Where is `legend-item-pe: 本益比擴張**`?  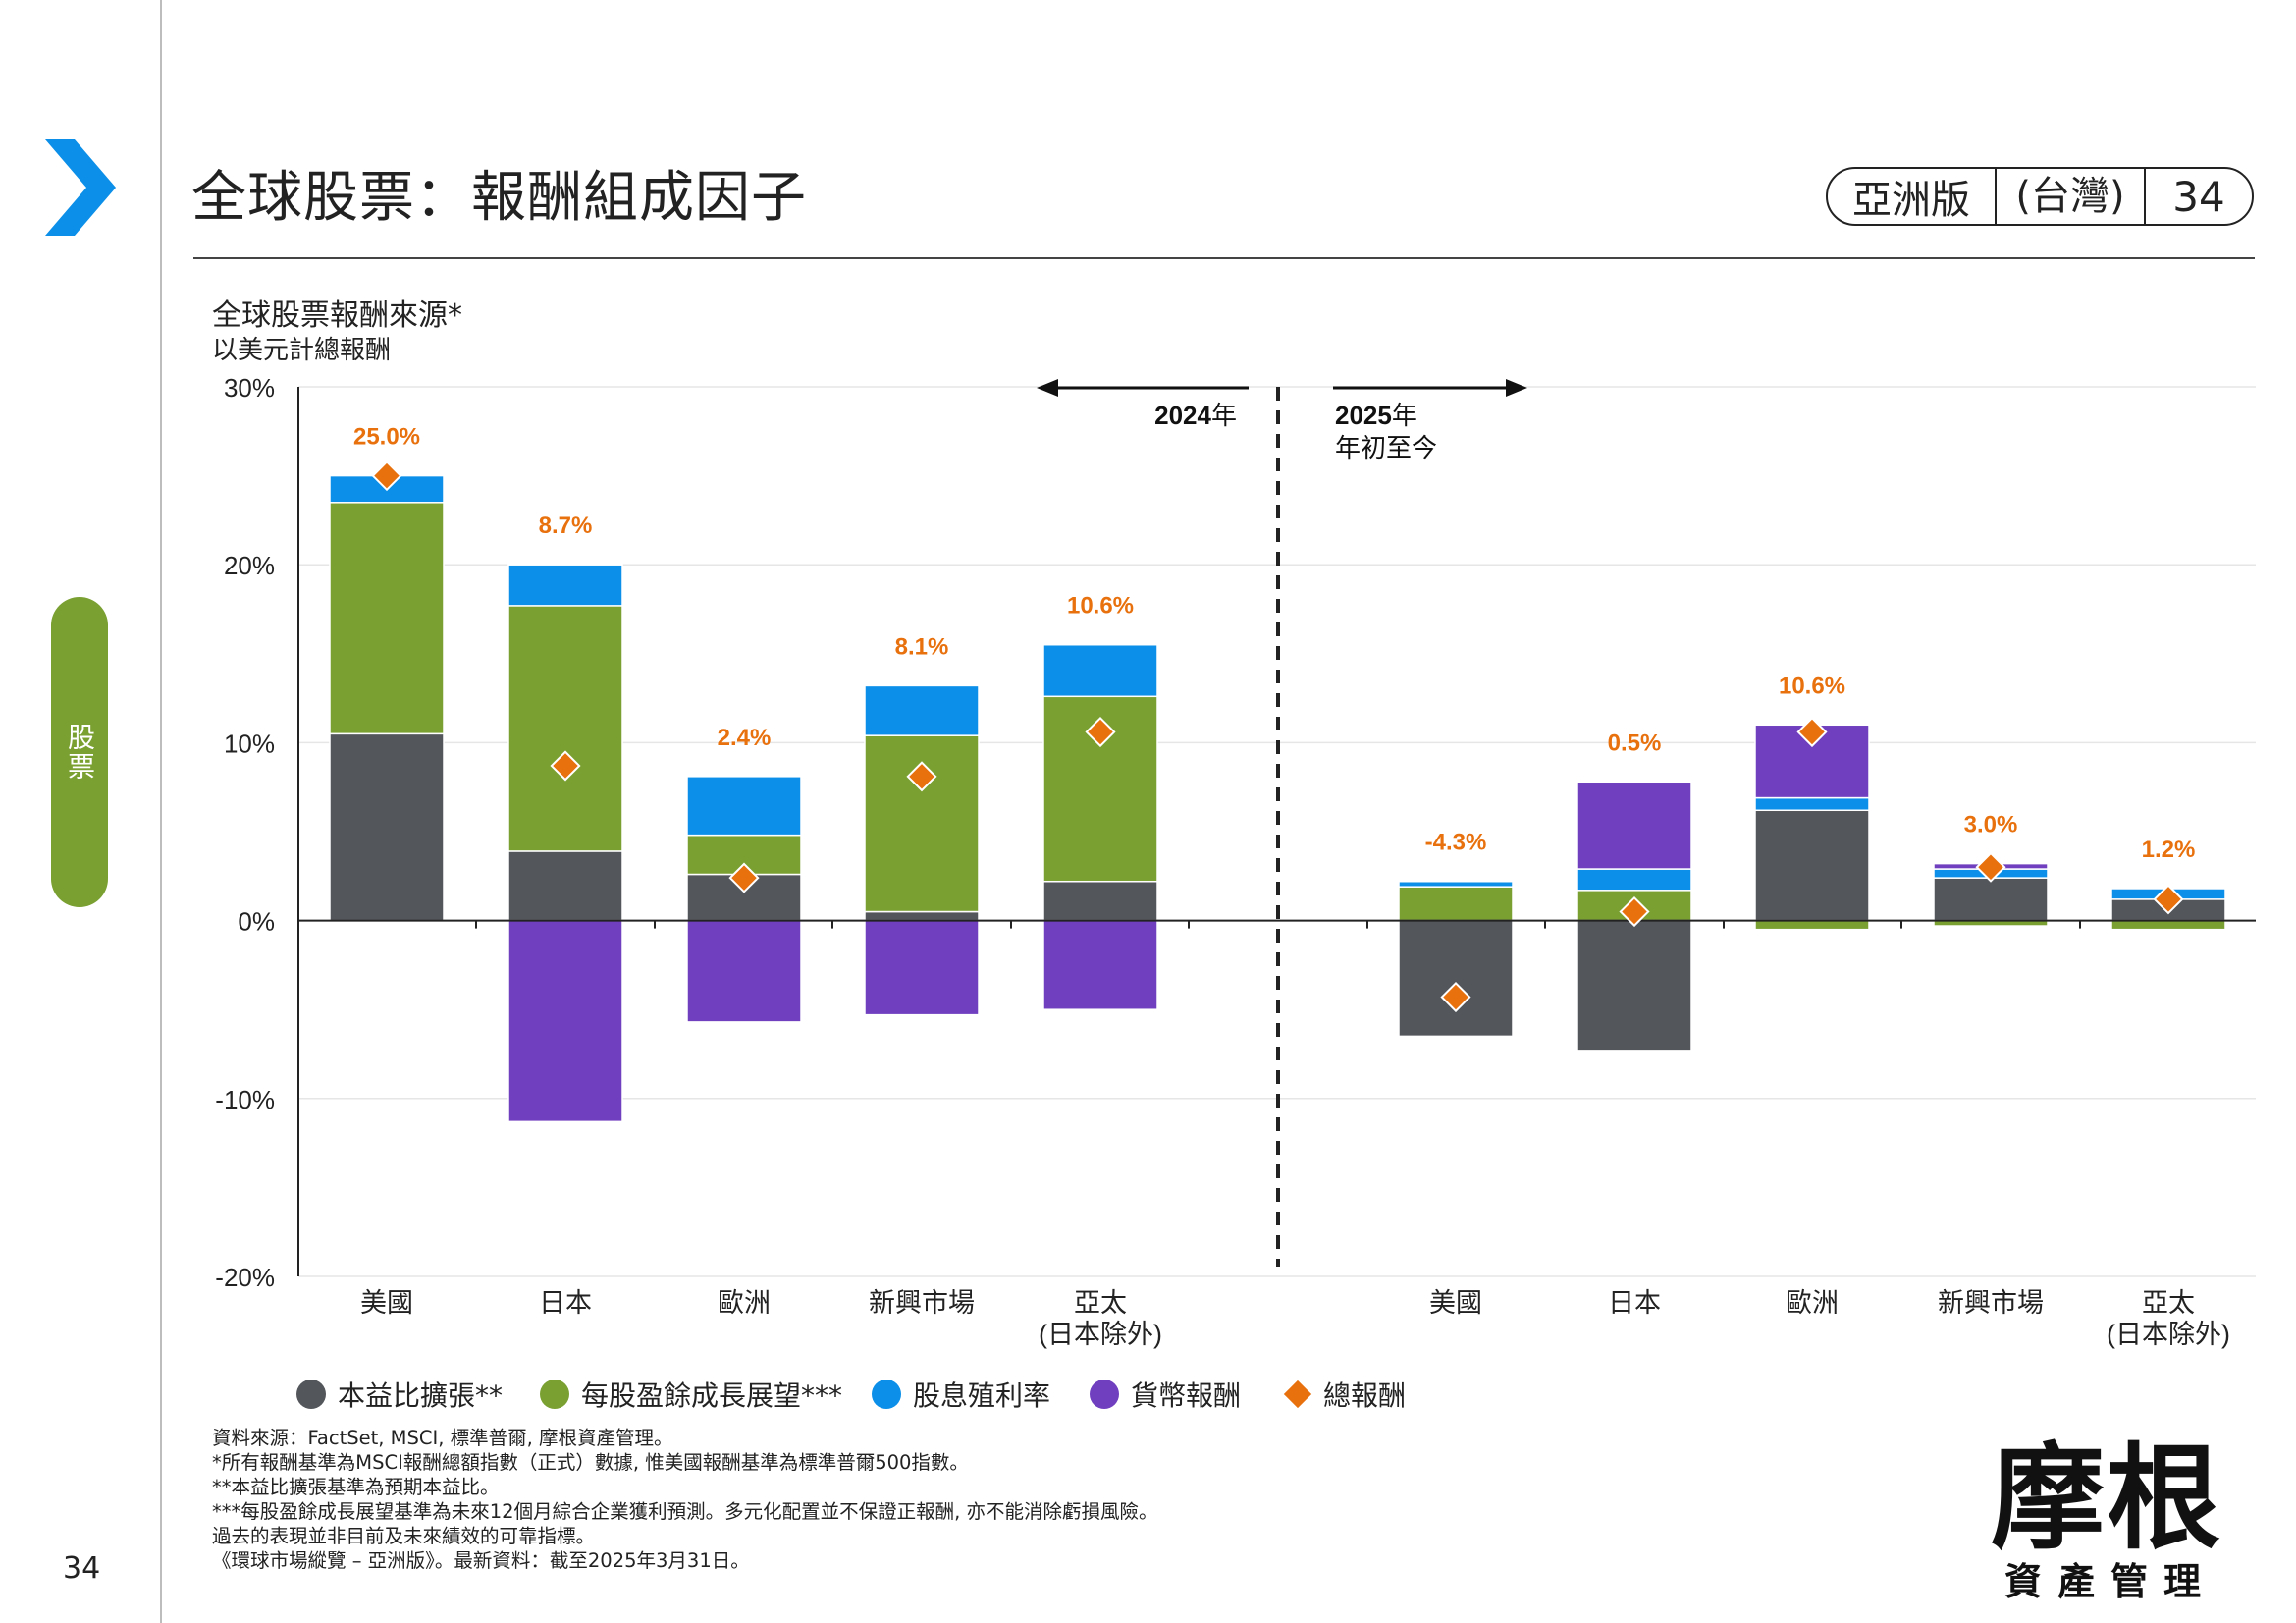
legend-item-pe: 本益比擴張** is located at coordinates (399, 1394).